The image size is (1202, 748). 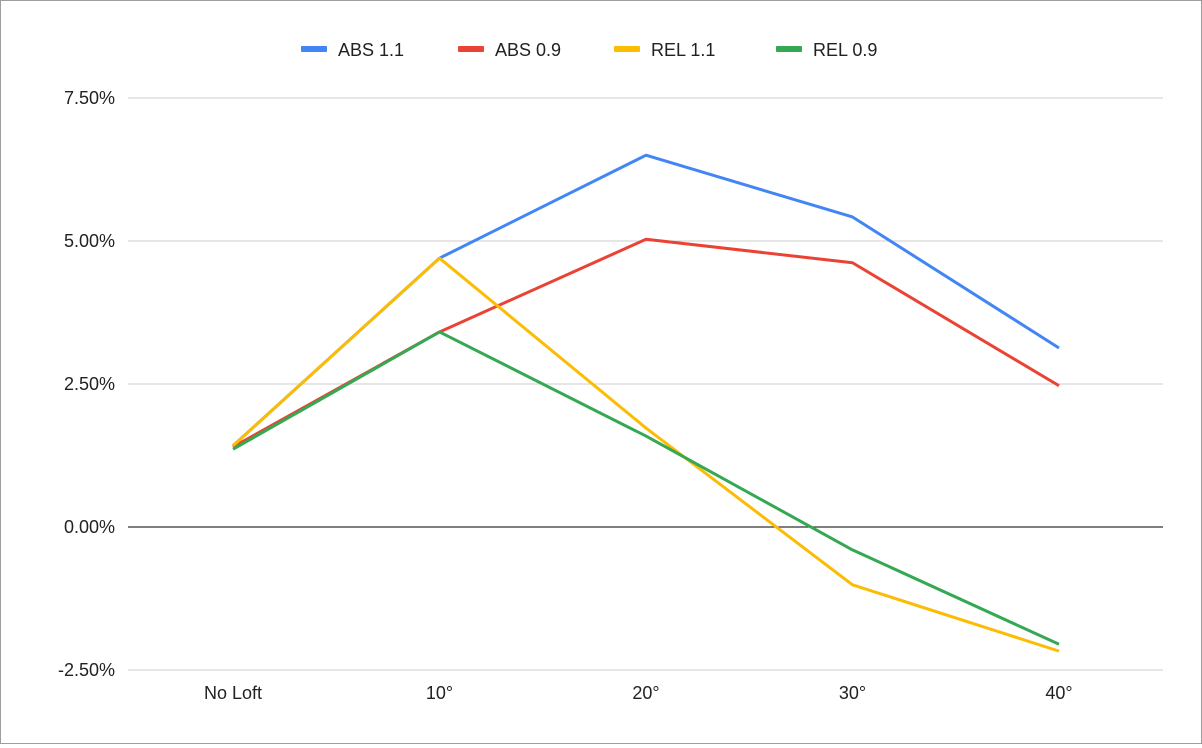 What do you see at coordinates (89, 527) in the screenshot?
I see `y-tick-label: 0.00%` at bounding box center [89, 527].